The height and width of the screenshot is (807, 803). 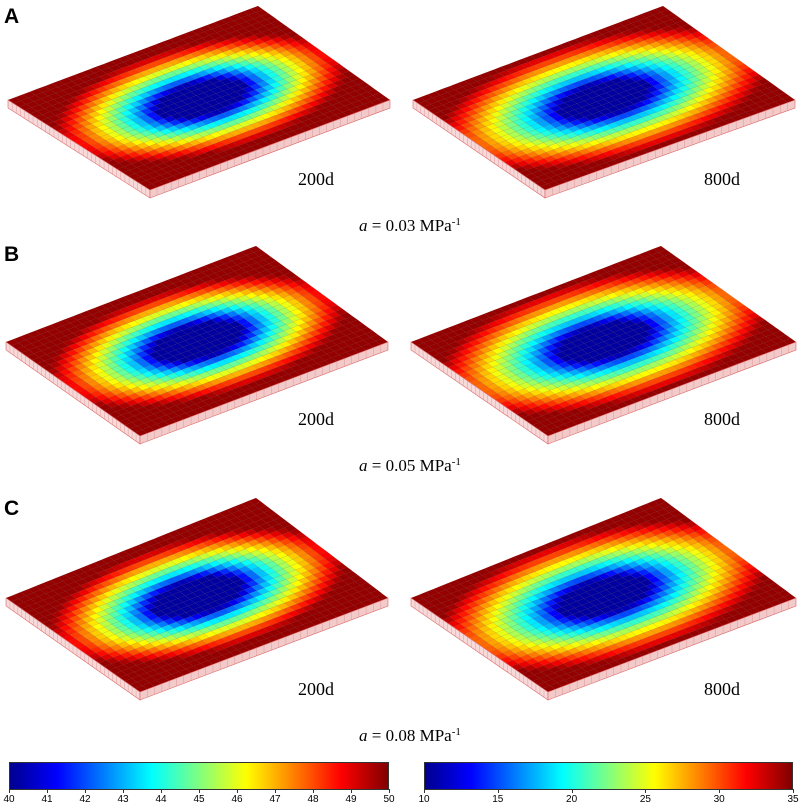 I want to click on pressure-field-plate-a-left, so click(x=199, y=102).